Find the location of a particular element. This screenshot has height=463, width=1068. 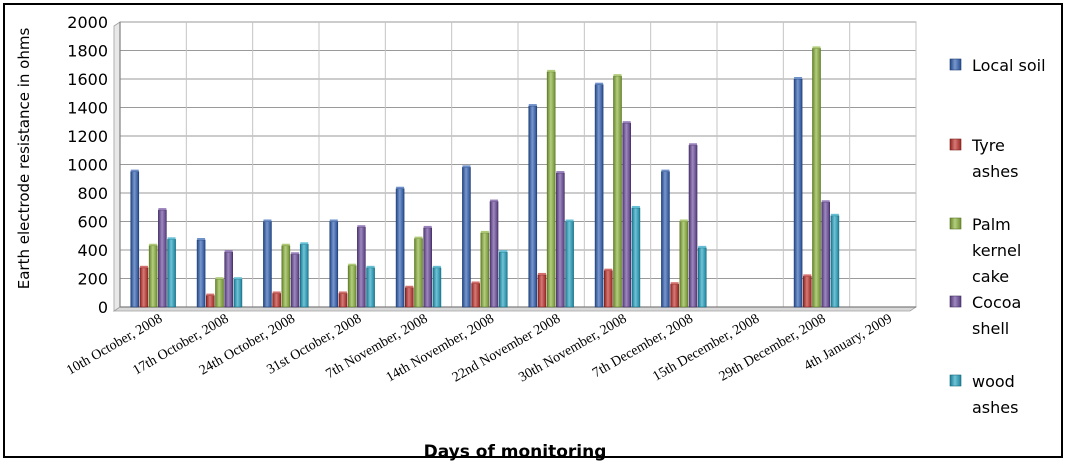

x-tick-label: 22nd November 2008 is located at coordinates (506, 348).